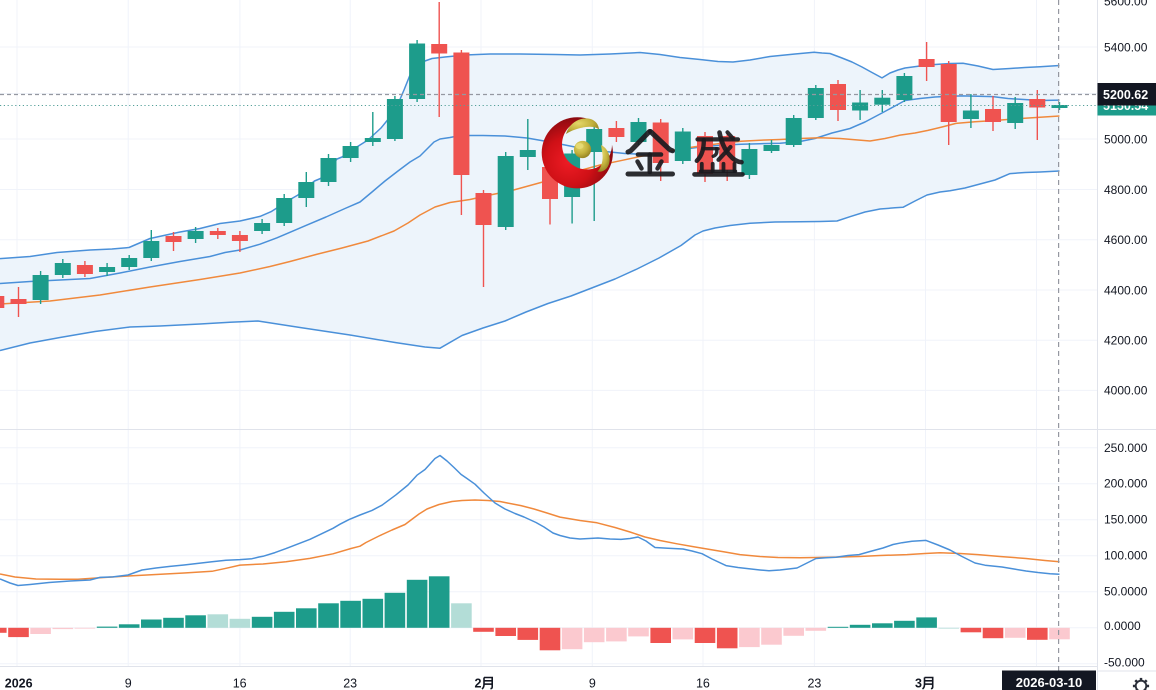 The width and height of the screenshot is (1156, 690). Describe the element at coordinates (1126, 484) in the screenshot. I see `svg-text: 200.000` at that location.